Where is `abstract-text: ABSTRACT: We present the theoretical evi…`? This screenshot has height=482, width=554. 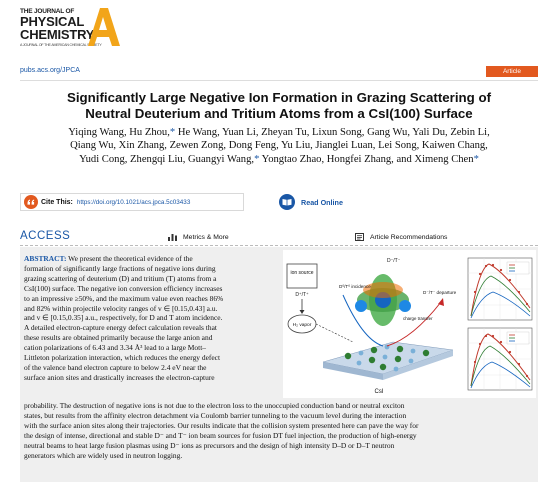
abstract-text: ABSTRACT: We present the theoretical evi… is located at coordinates (148, 318).